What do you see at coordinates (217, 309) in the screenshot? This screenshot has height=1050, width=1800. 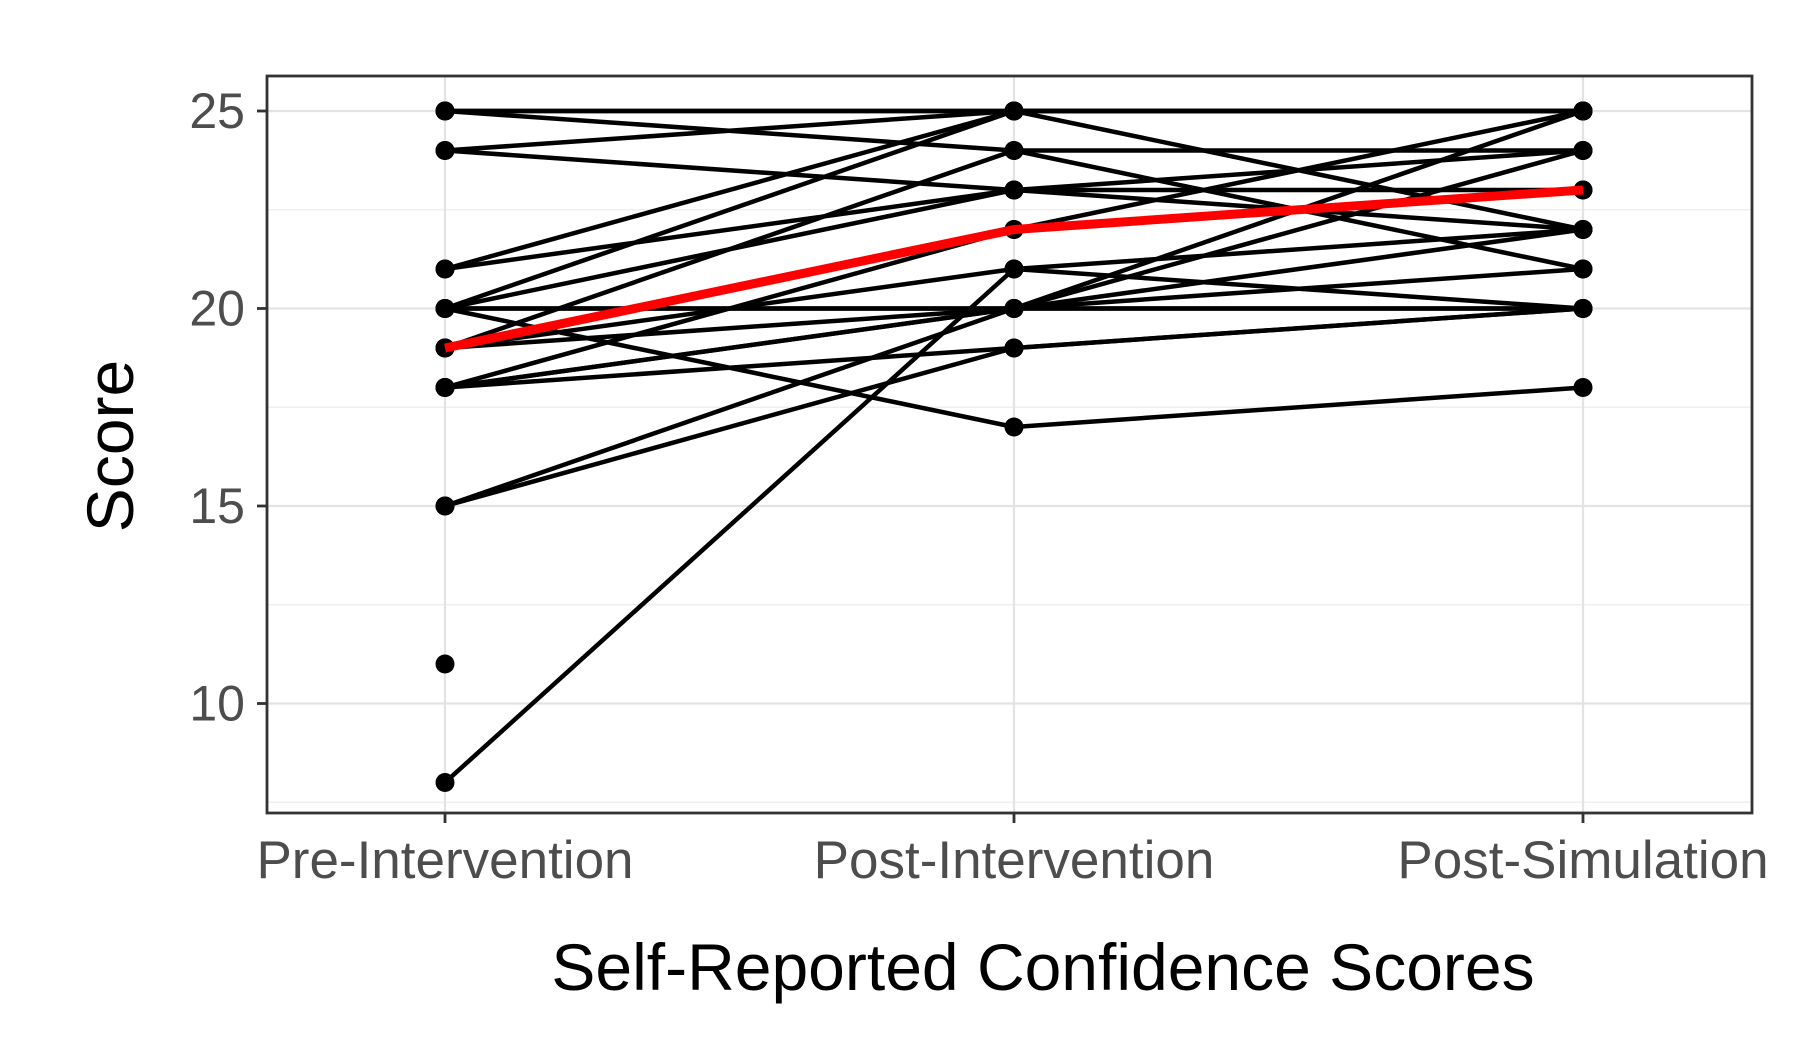 I see `y-tick-label: 20` at bounding box center [217, 309].